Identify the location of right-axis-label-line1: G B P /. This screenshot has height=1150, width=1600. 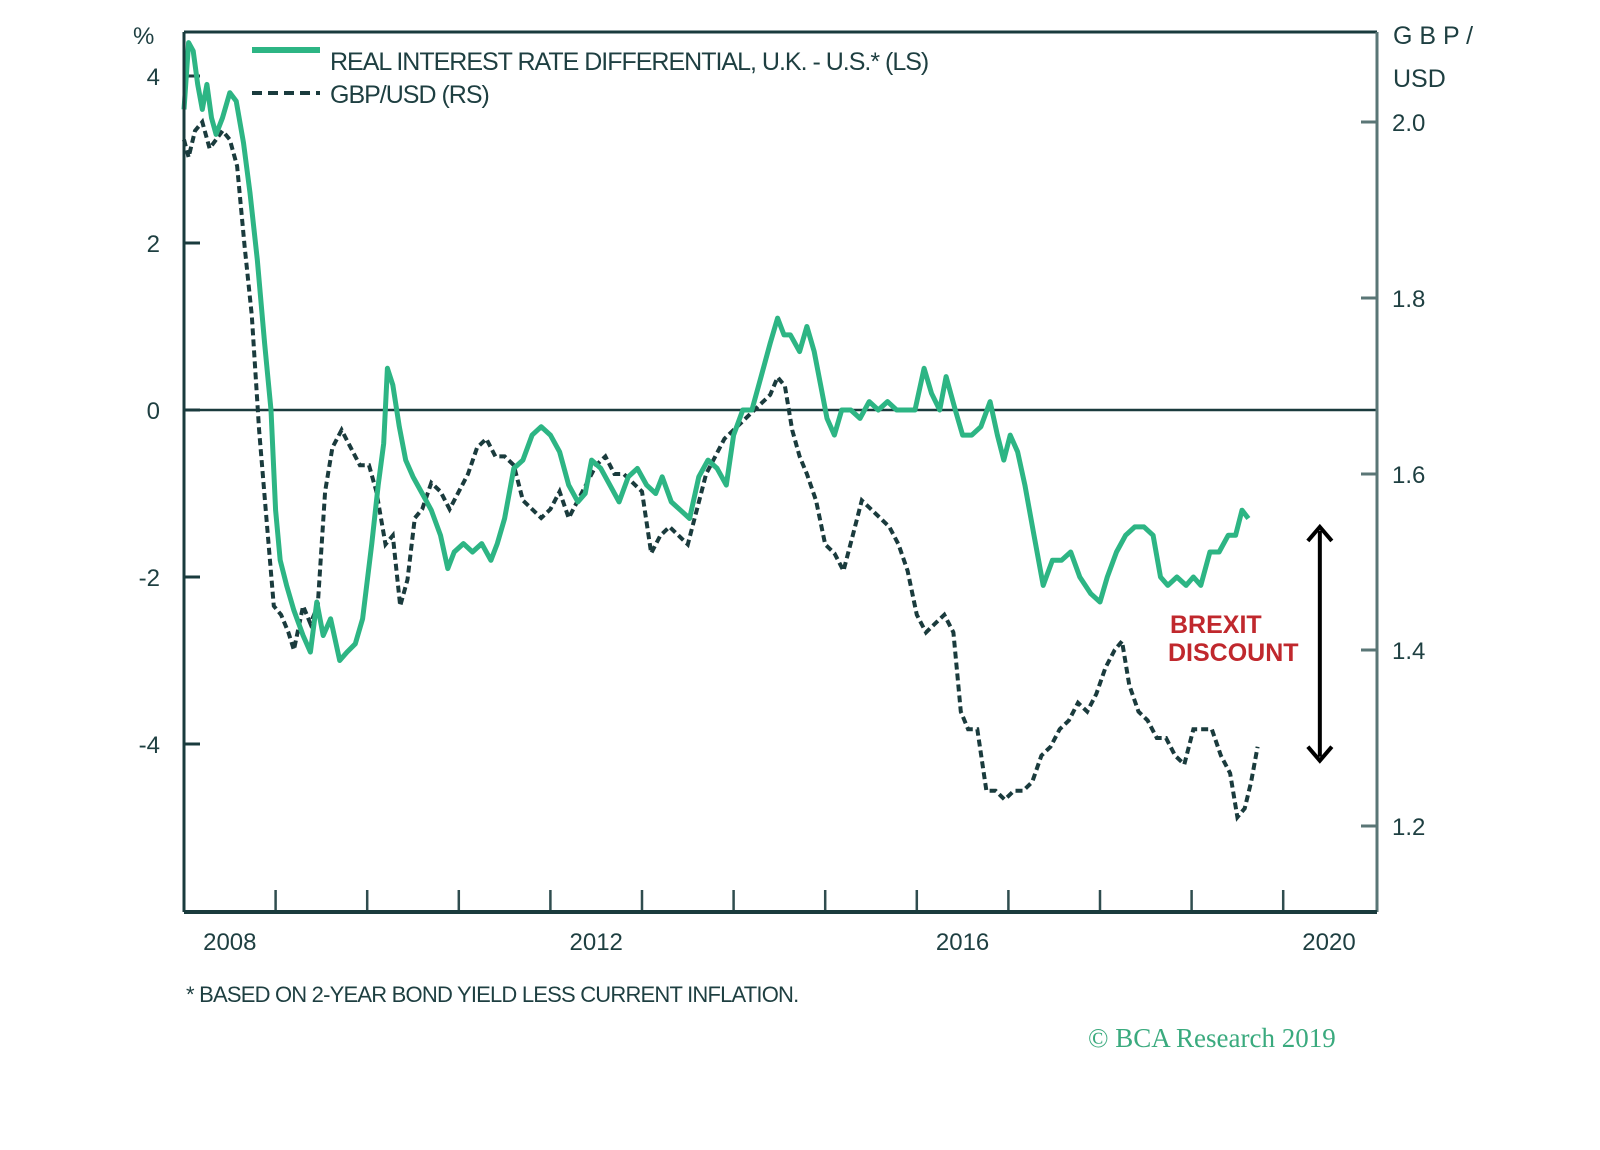
(1433, 36).